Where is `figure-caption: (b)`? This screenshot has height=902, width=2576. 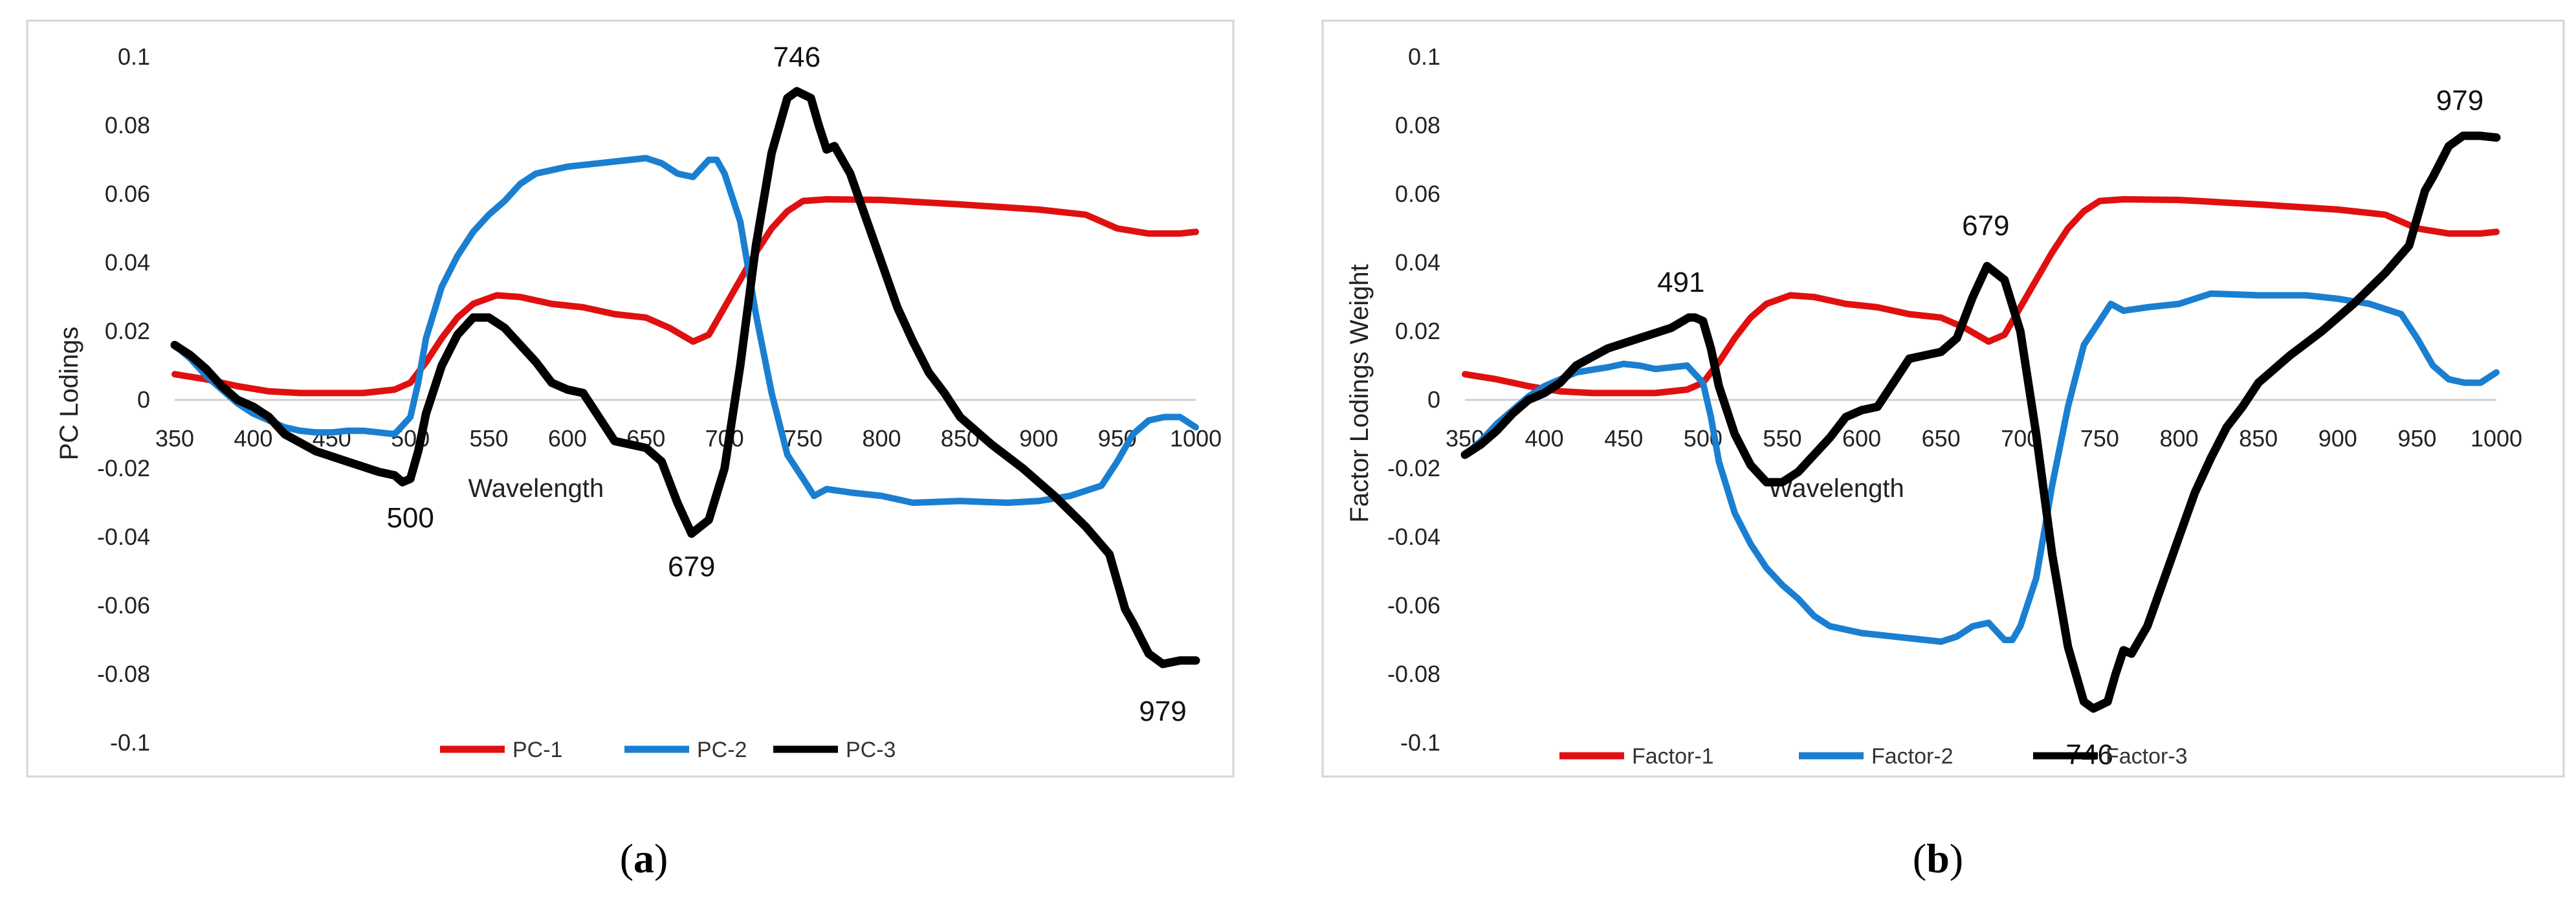 figure-caption: (b) is located at coordinates (1938, 858).